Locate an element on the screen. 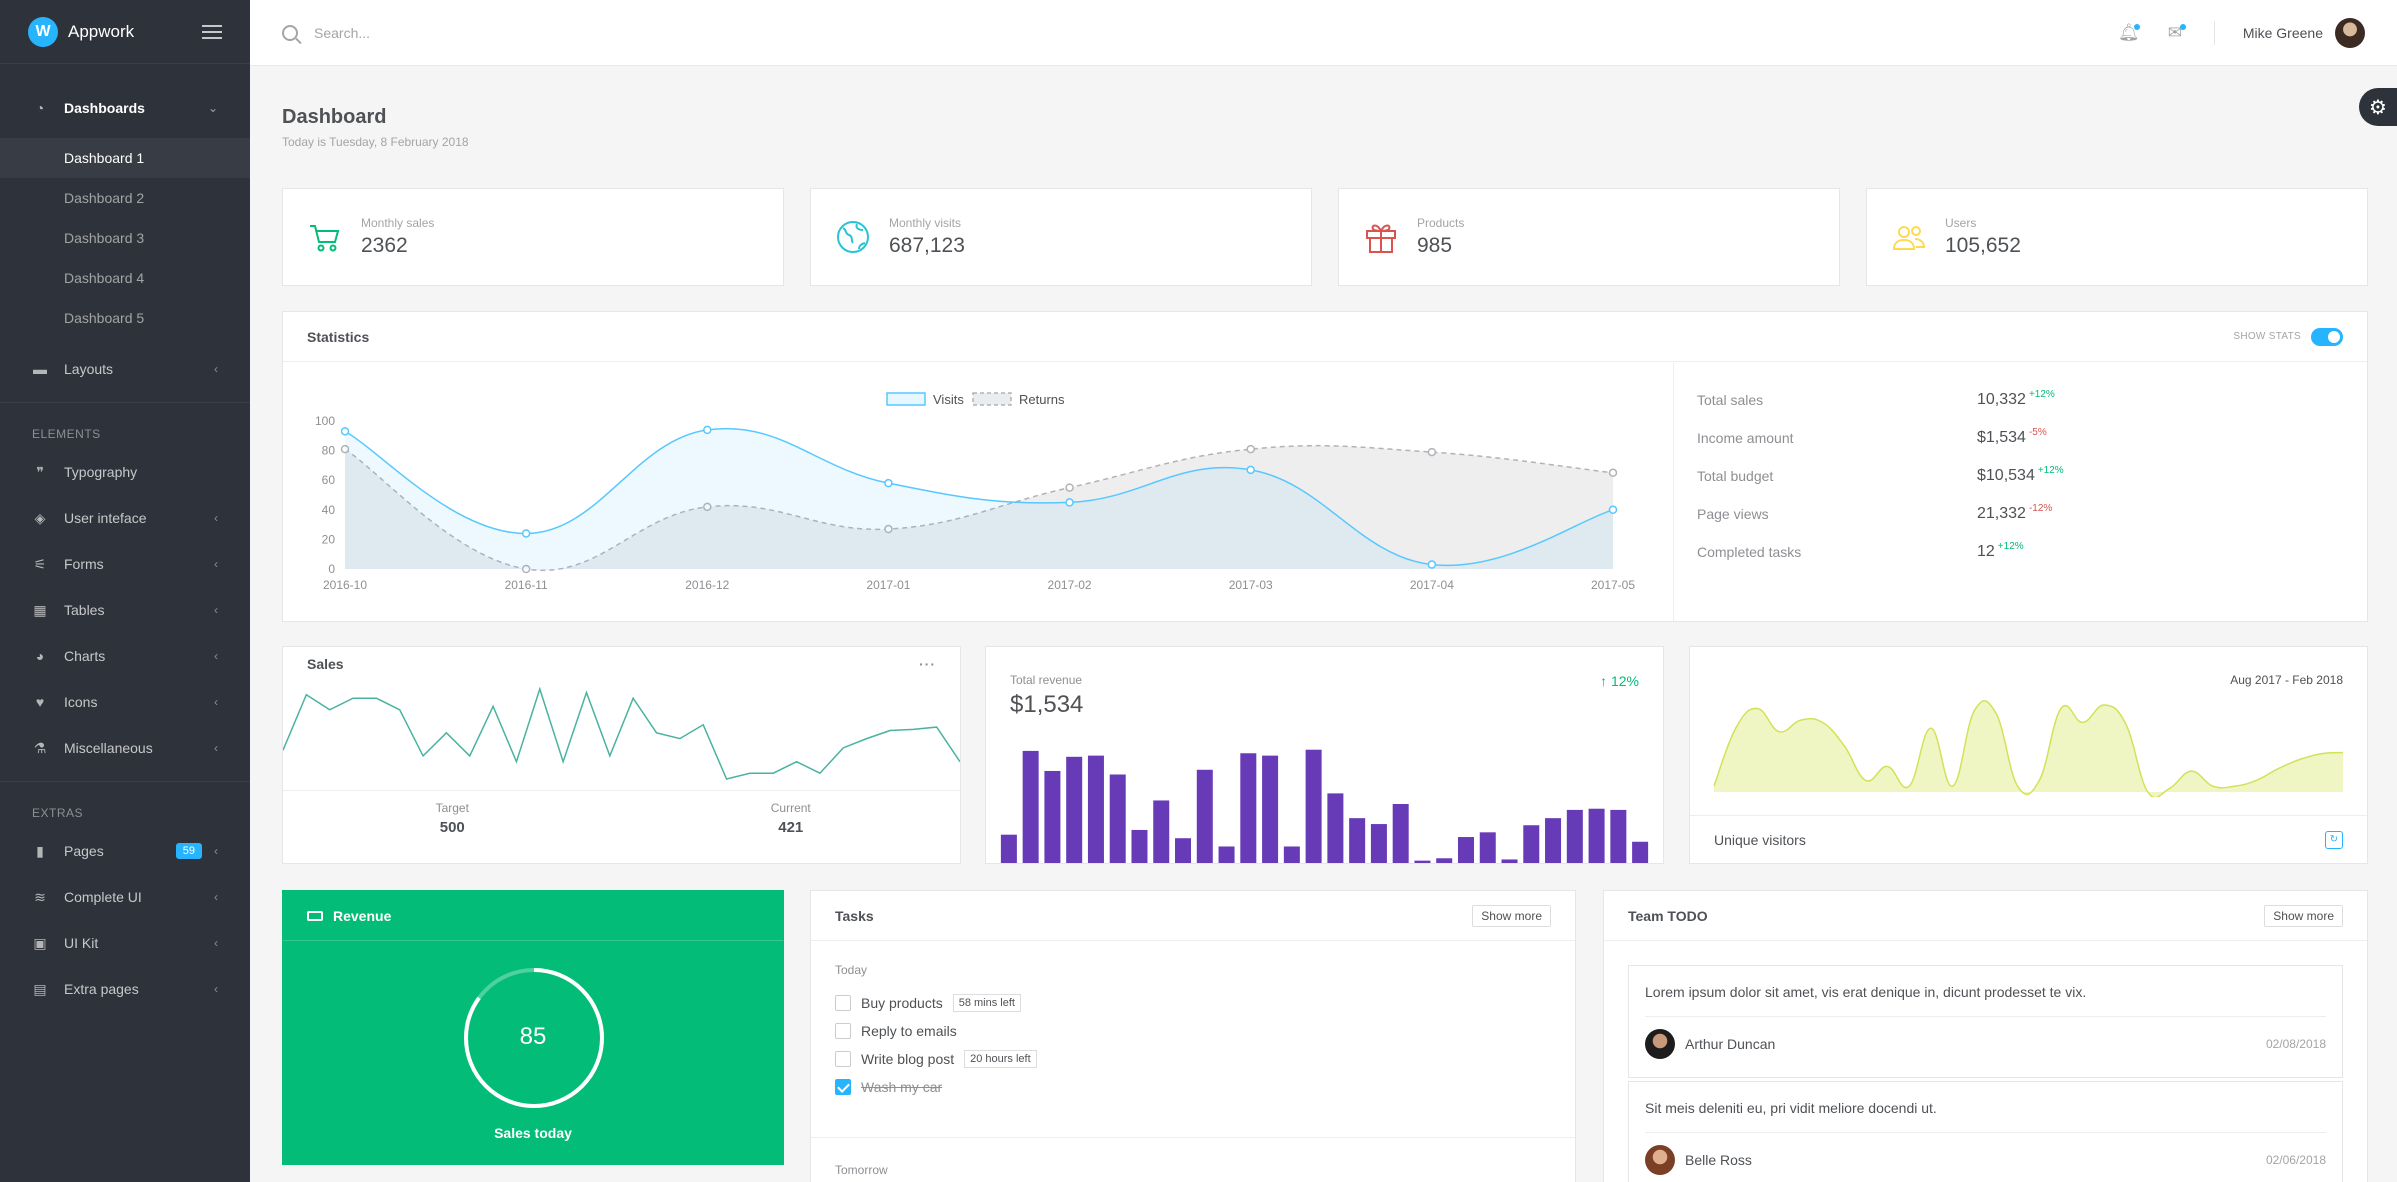  sidebar-item-typography: ❞ Typography is located at coordinates (125, 472).